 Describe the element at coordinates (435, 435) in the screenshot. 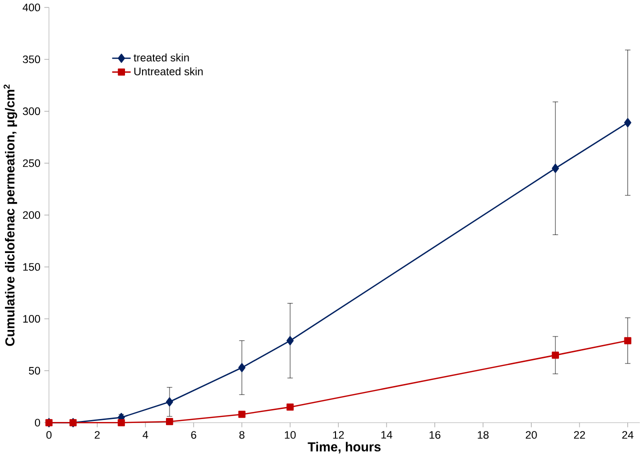

I see `x-tick-label: 16` at that location.